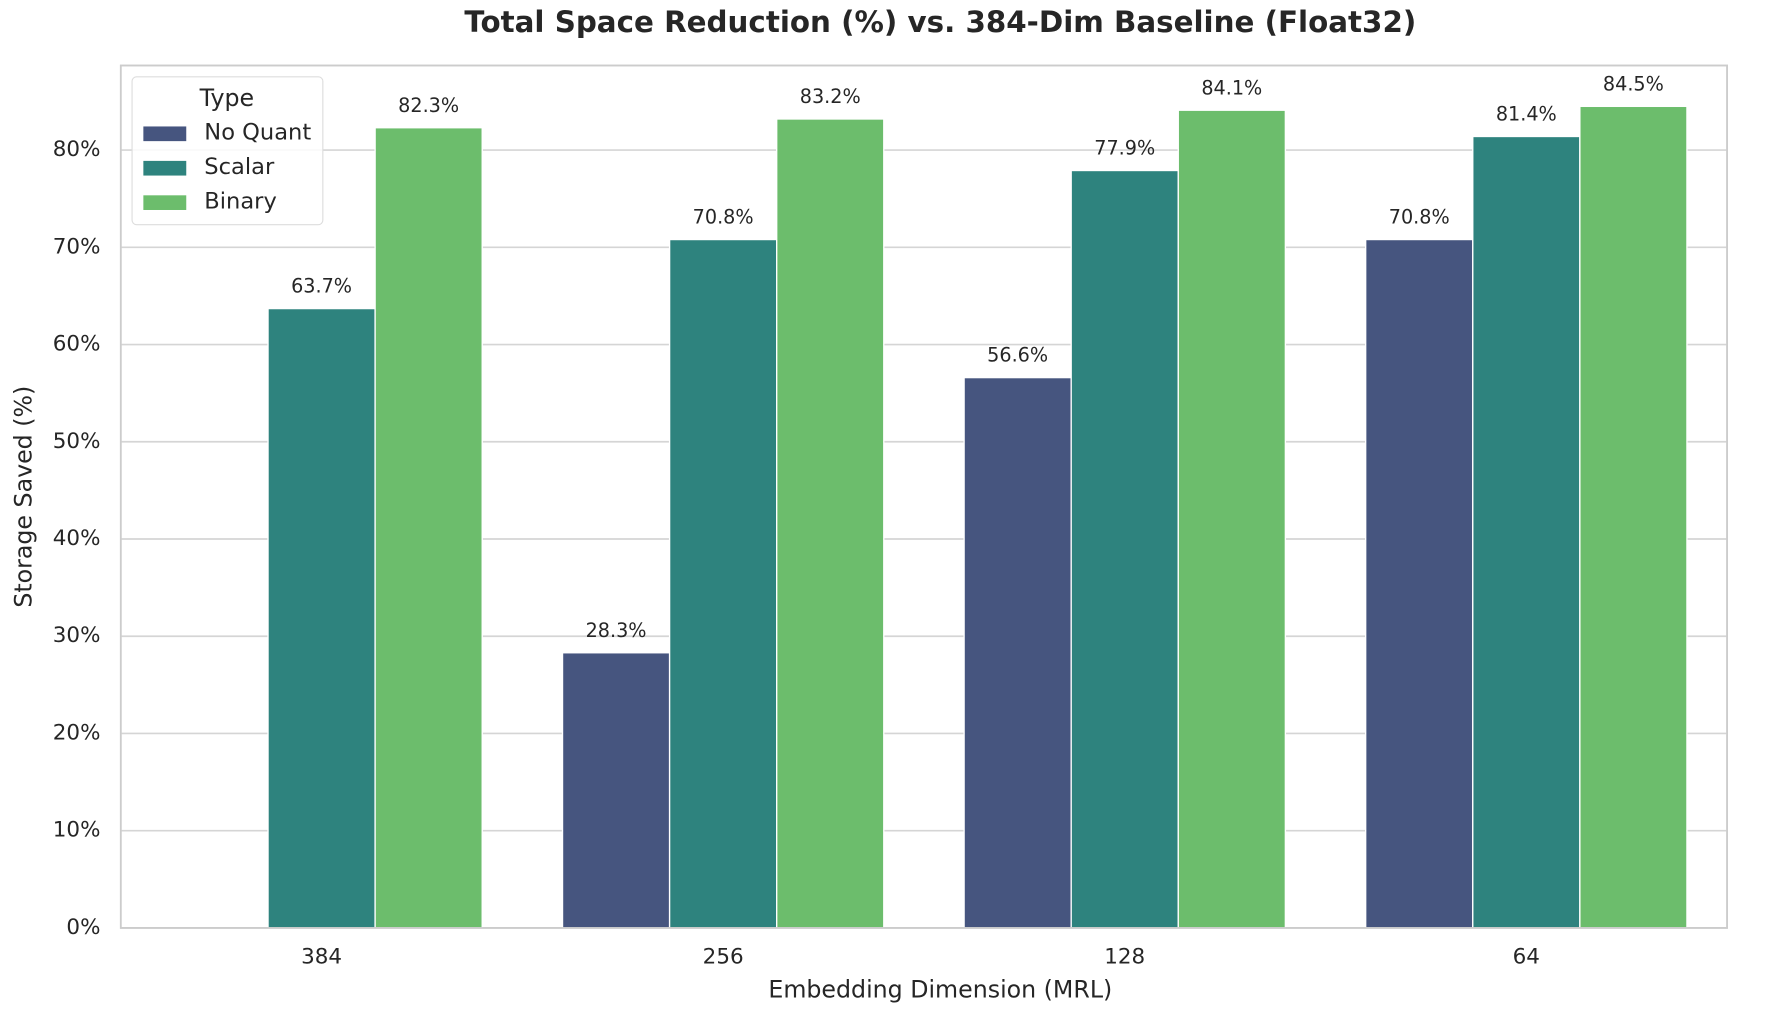  I want to click on x-axis-label: Embedding Dimension (MRL), so click(940, 990).